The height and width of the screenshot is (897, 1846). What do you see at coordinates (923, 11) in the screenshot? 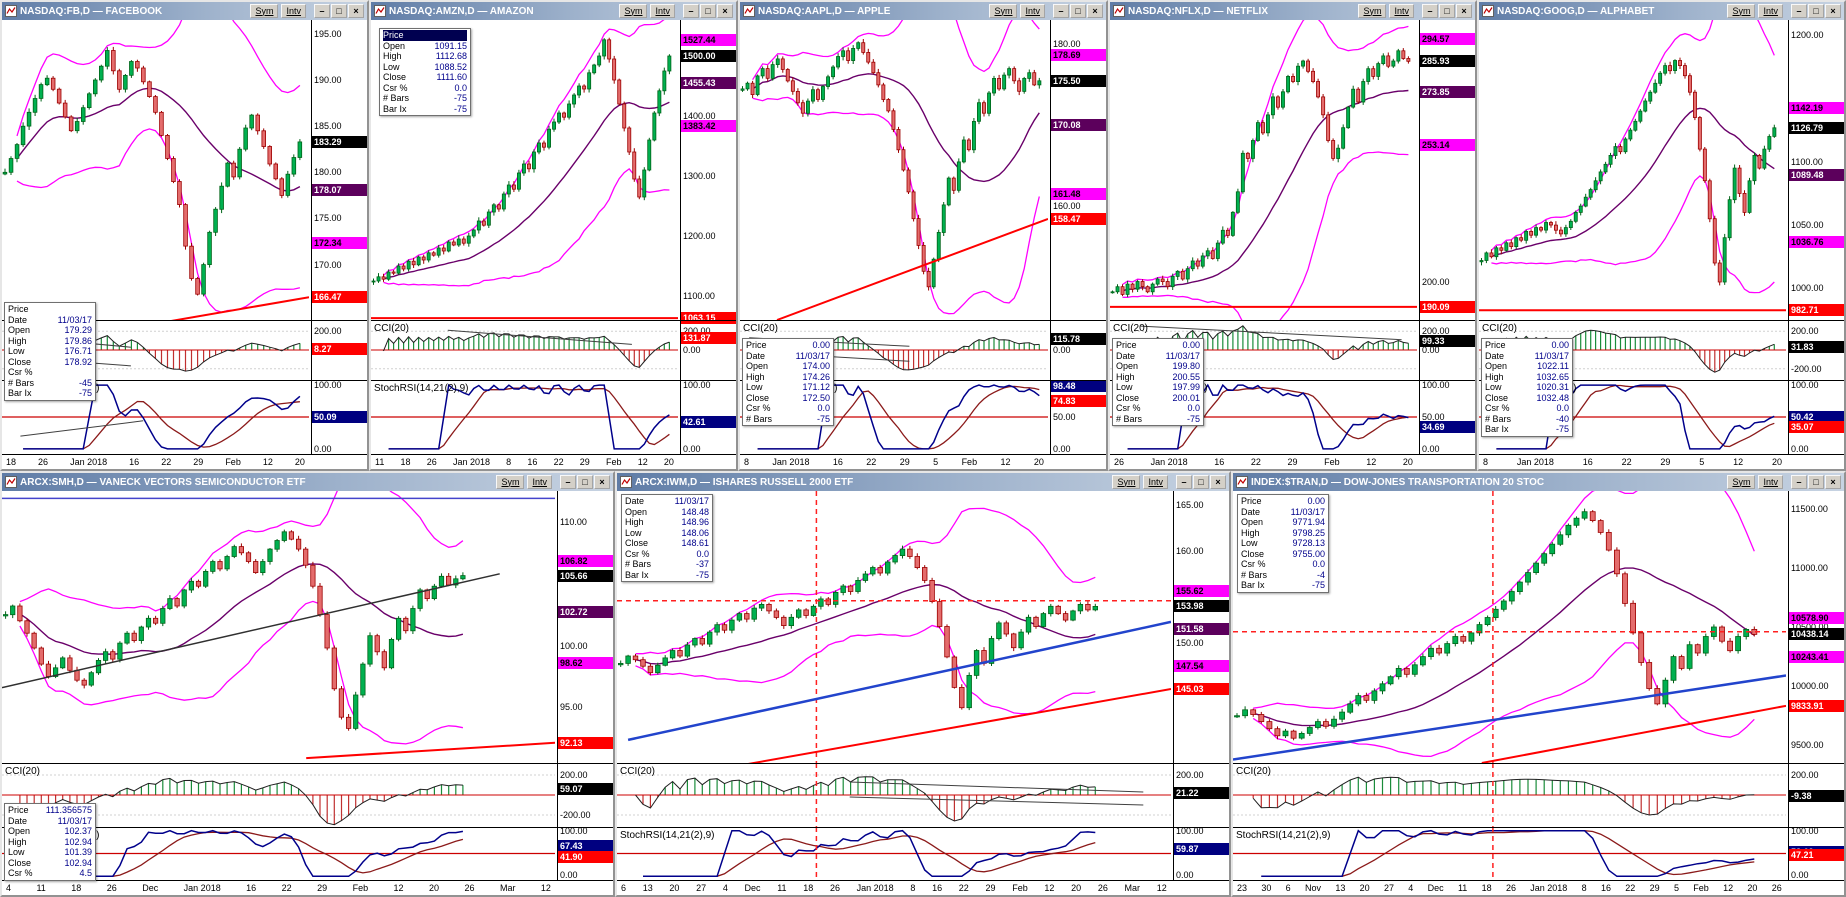
I see `title-bar: NASDAQ:AAPL,D — APPLE Sym Intv – □ ×` at bounding box center [923, 11].